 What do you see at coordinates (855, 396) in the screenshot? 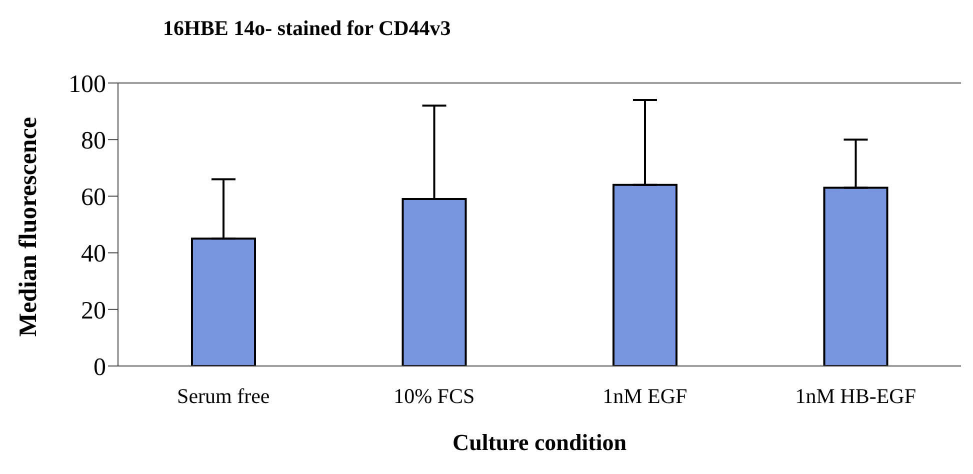
I see `x-tick-label: 1nM HB-EGF` at bounding box center [855, 396].